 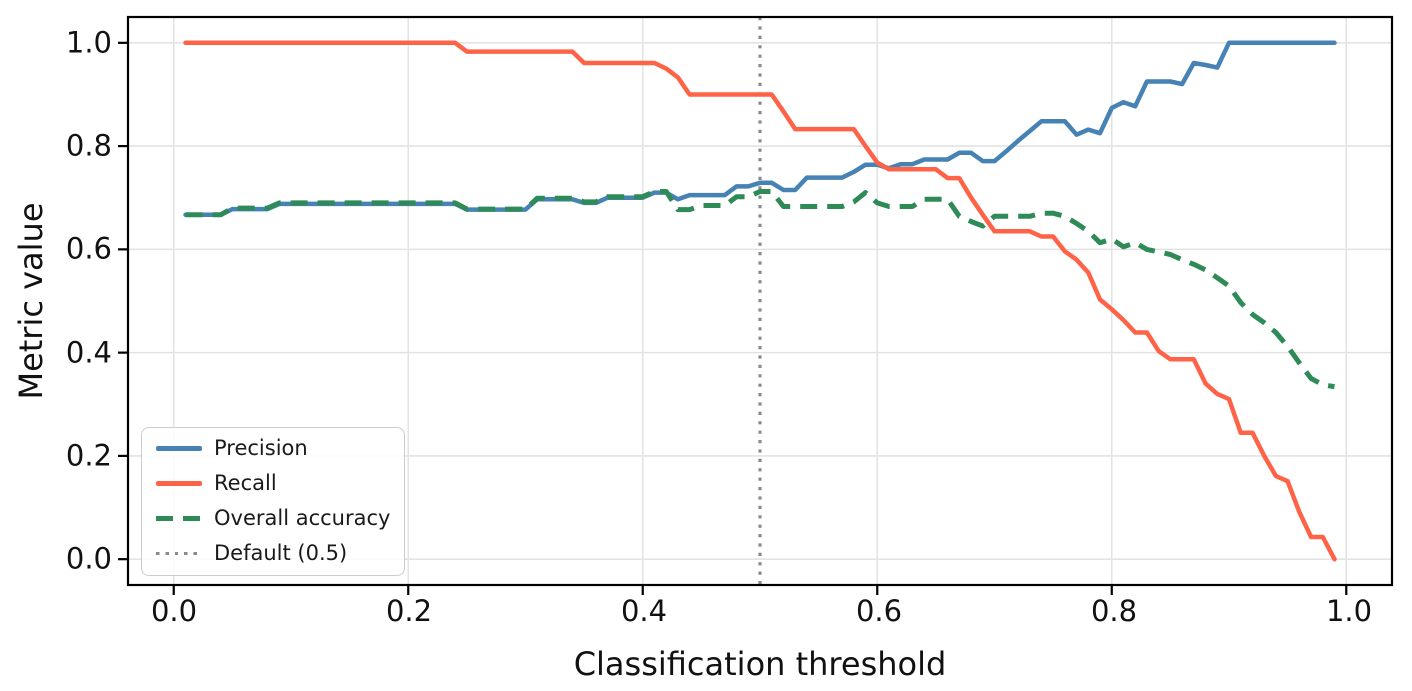 What do you see at coordinates (88, 558) in the screenshot?
I see `y-tick-label: 0.0` at bounding box center [88, 558].